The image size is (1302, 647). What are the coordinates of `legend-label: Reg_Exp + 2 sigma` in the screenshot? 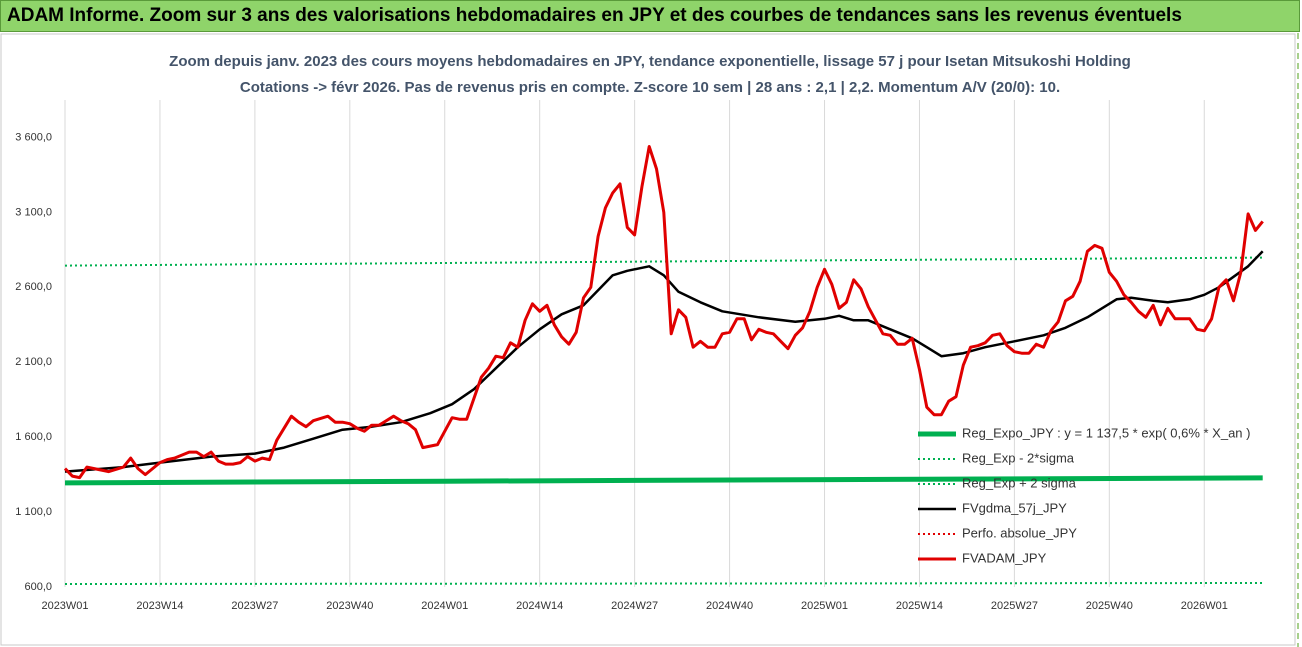 It's located at (1019, 482).